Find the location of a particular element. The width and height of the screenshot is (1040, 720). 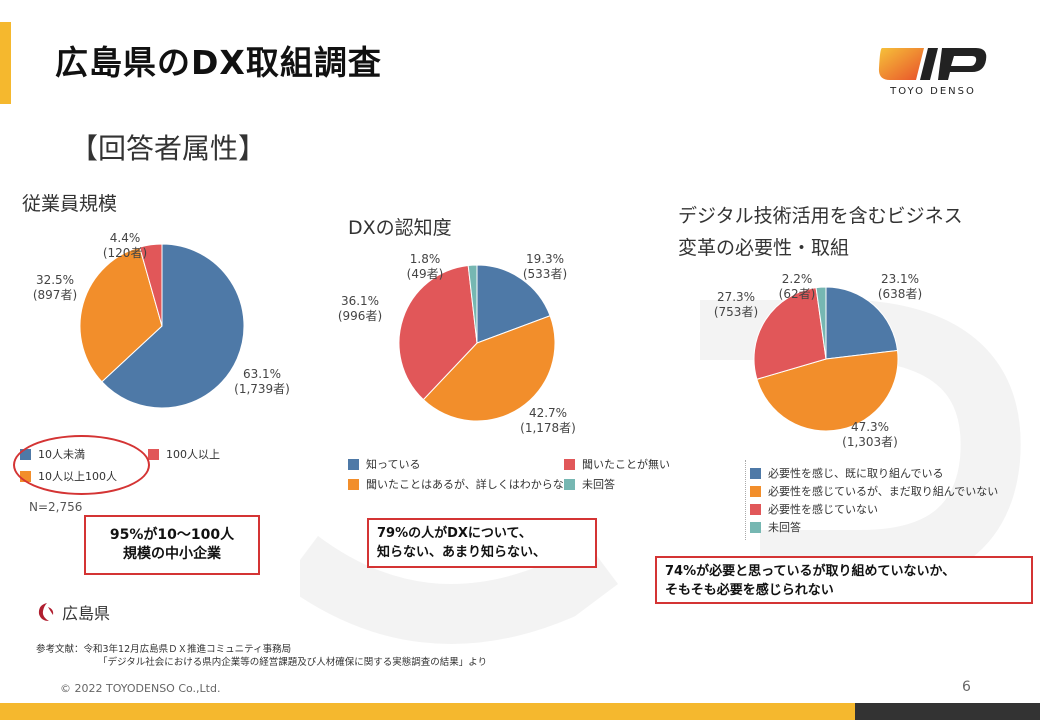

chart1-legend-item: 100人以上 is located at coordinates (184, 454).